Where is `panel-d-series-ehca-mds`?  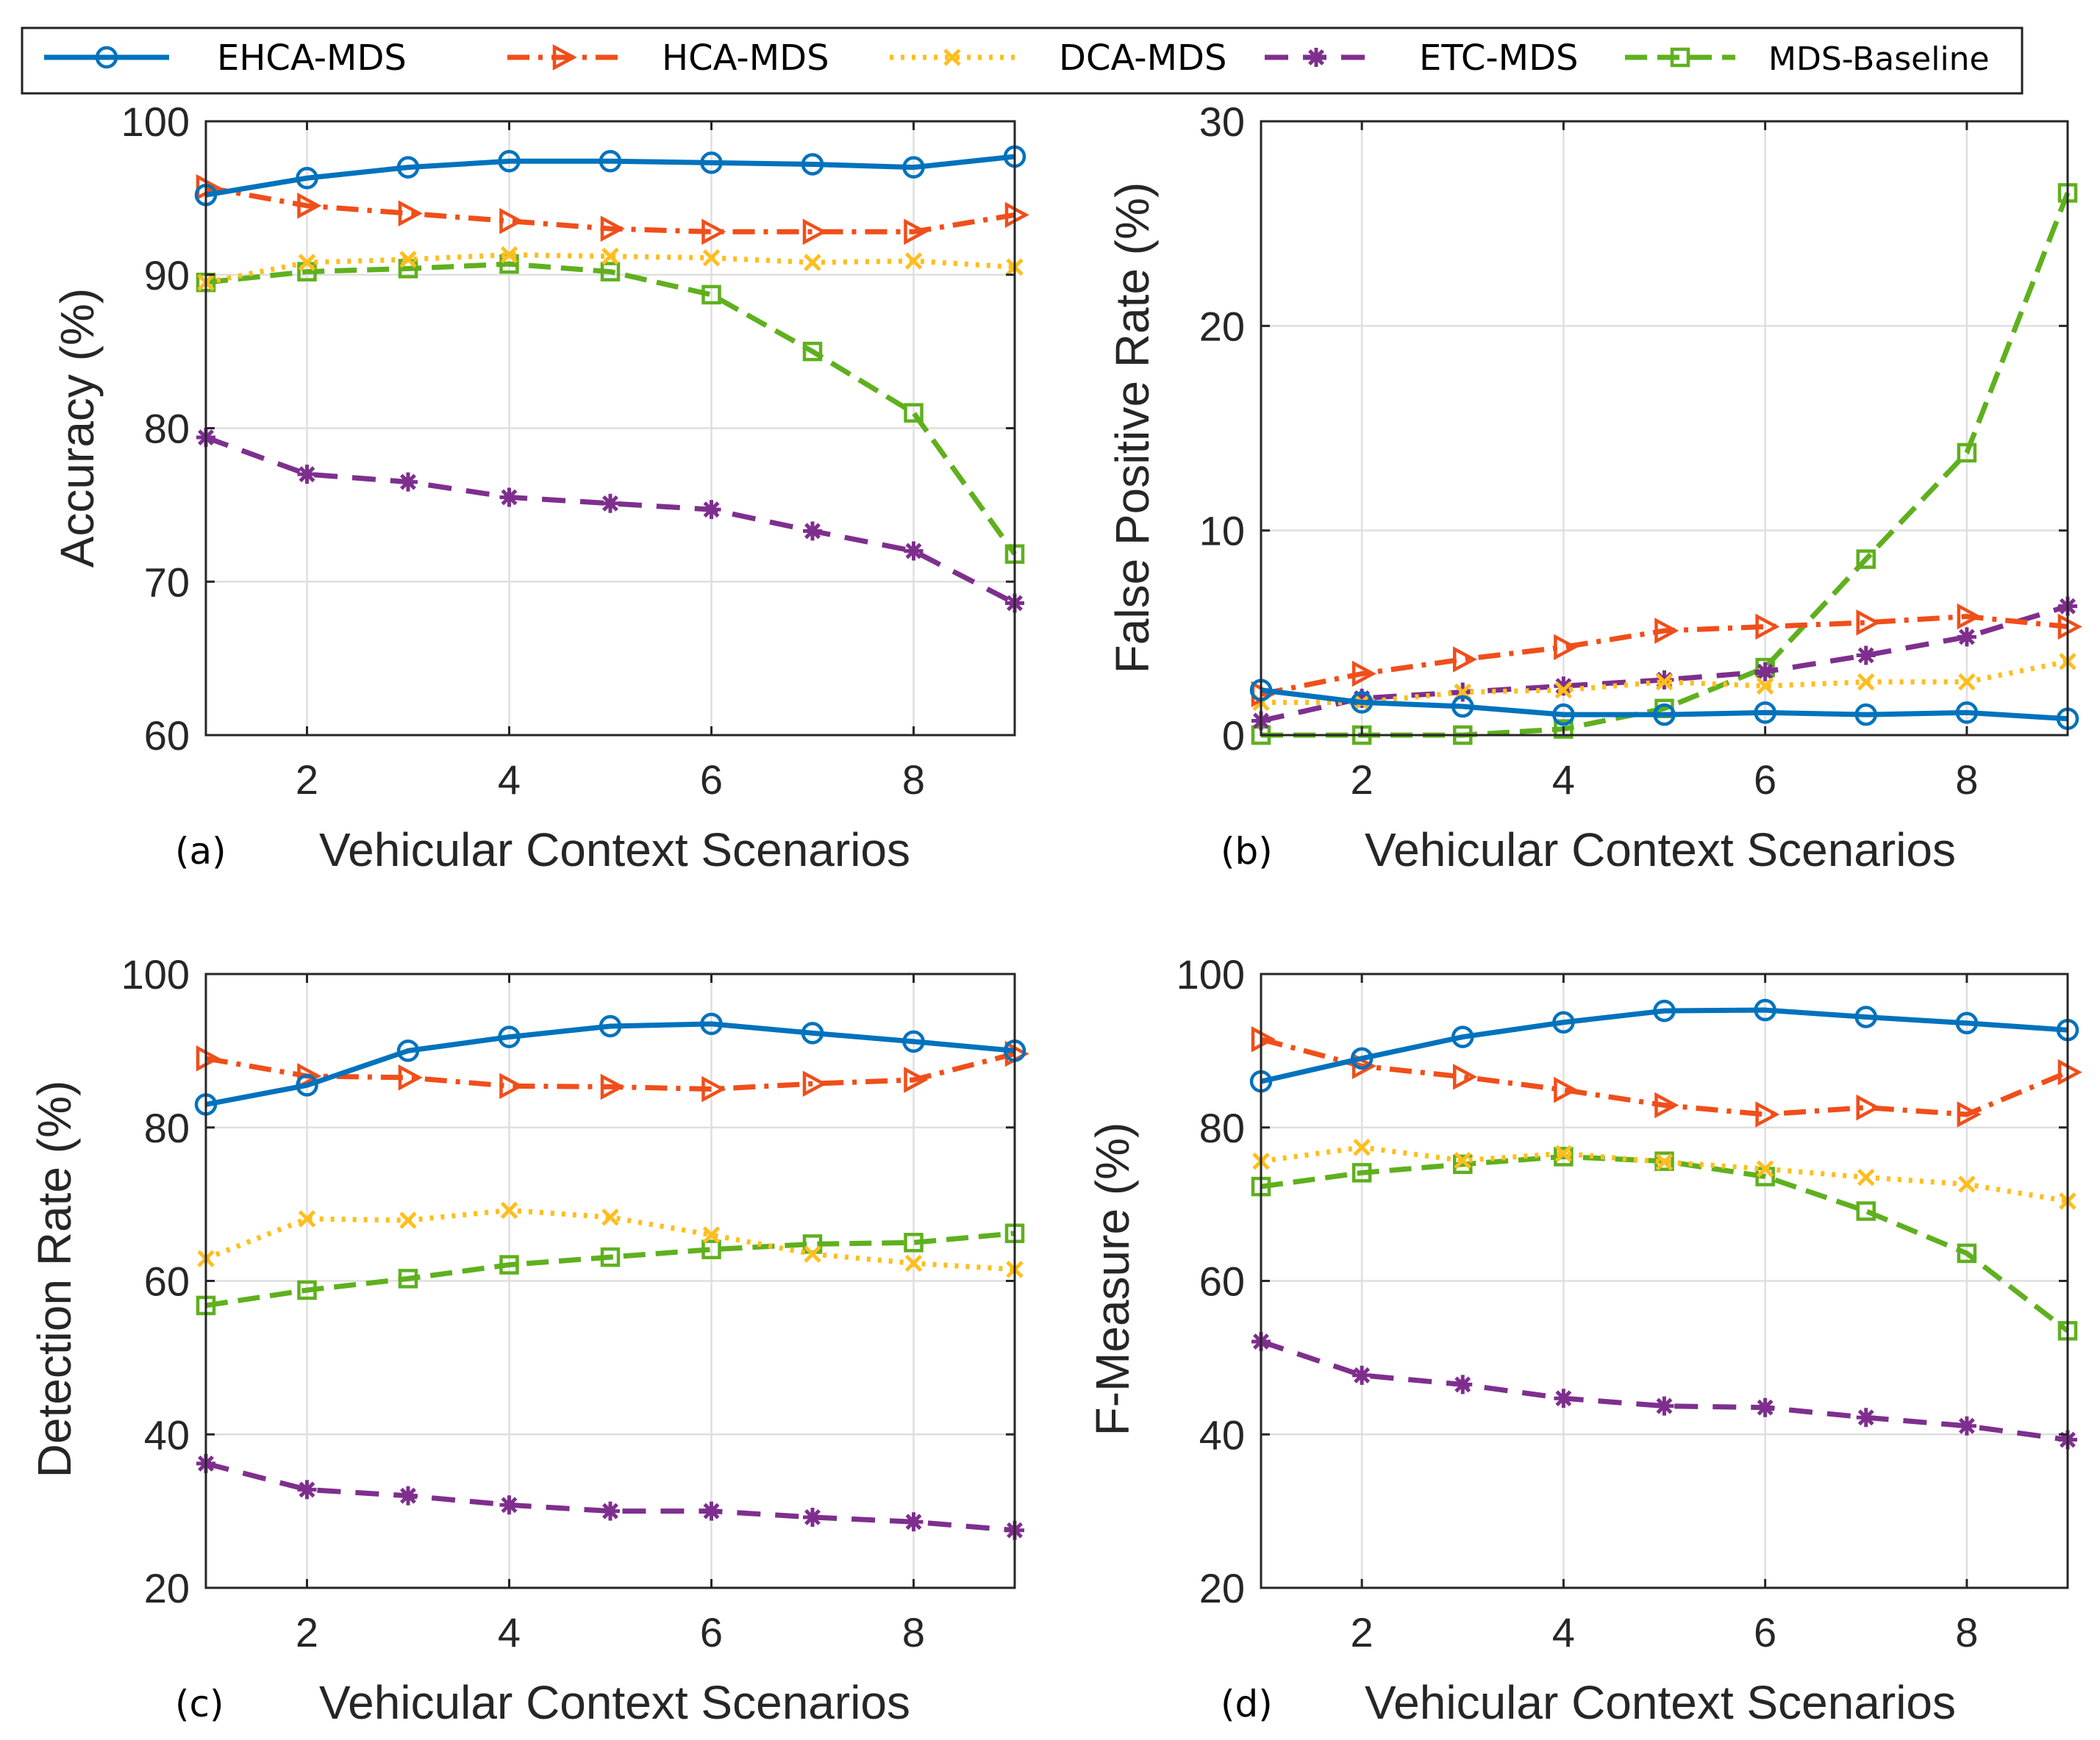
panel-d-series-ehca-mds is located at coordinates (1664, 1045).